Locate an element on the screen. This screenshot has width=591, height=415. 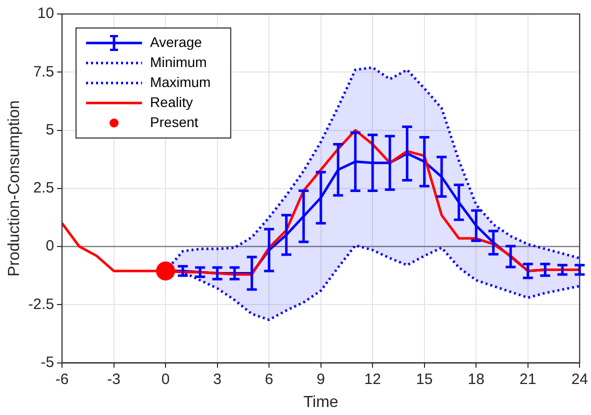
x-tick-label: 18 is located at coordinates (476, 379).